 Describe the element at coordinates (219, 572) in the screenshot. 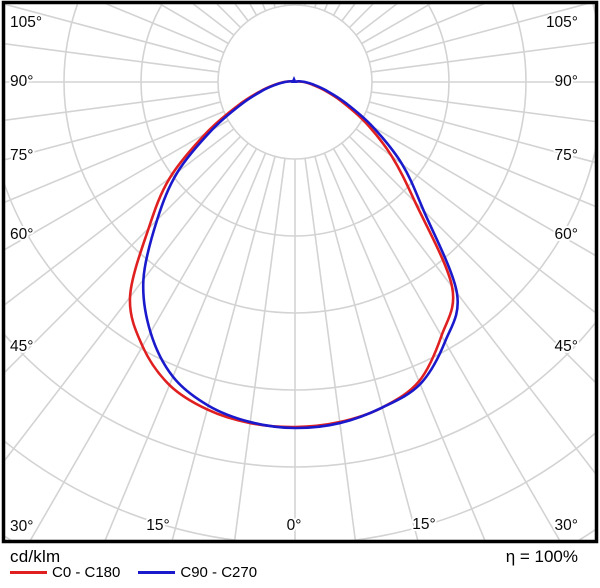

I see `legend-label-c90-c270: C90 - C270` at that location.